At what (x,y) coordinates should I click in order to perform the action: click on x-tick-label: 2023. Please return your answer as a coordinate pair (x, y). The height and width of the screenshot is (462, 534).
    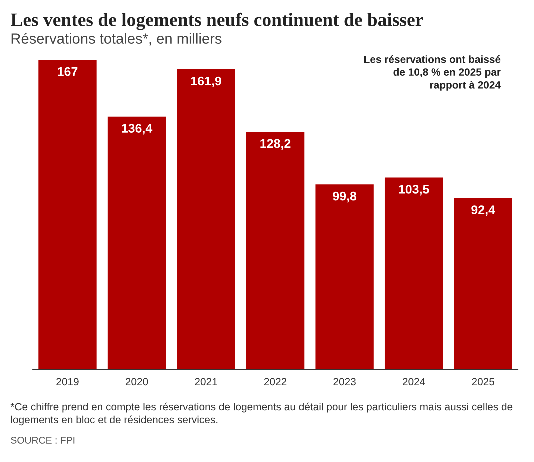
    Looking at the image, I should click on (345, 382).